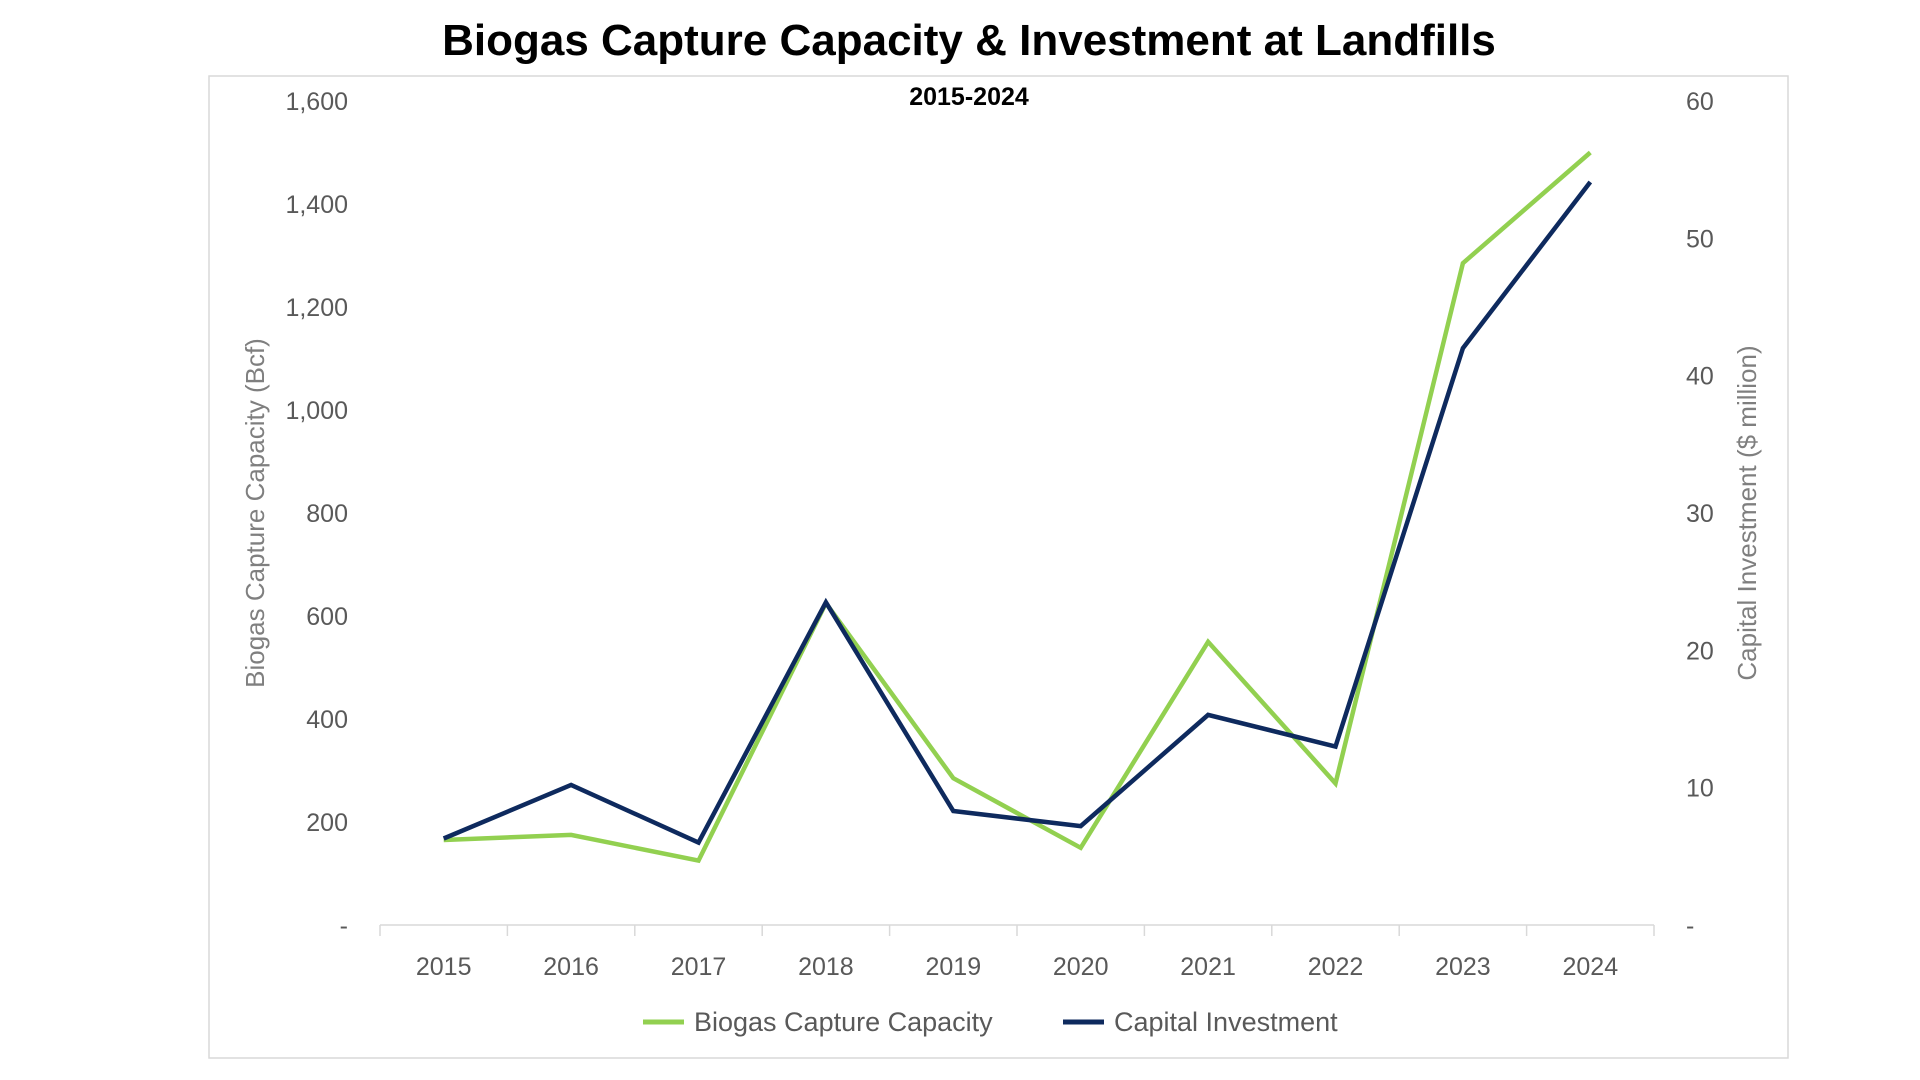 The width and height of the screenshot is (1920, 1080). Describe the element at coordinates (1208, 967) in the screenshot. I see `x-tick-label: 2021` at that location.